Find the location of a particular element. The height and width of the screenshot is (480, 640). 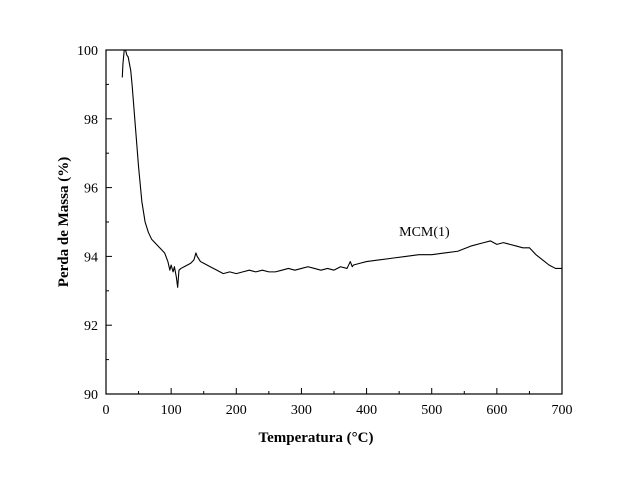

y-tick-label: 100 is located at coordinates (87, 51).